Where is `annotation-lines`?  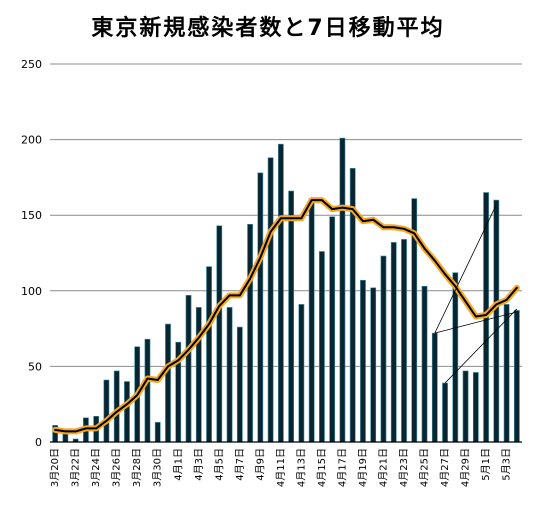 annotation-lines is located at coordinates (476, 294).